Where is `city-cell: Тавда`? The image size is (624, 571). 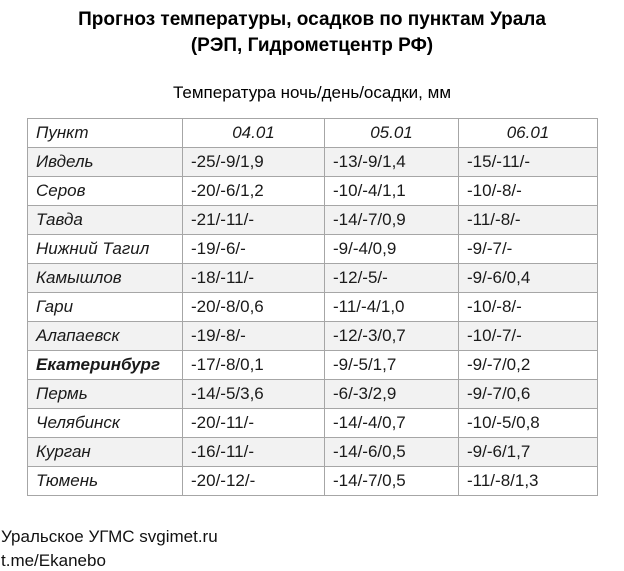 city-cell: Тавда is located at coordinates (105, 220).